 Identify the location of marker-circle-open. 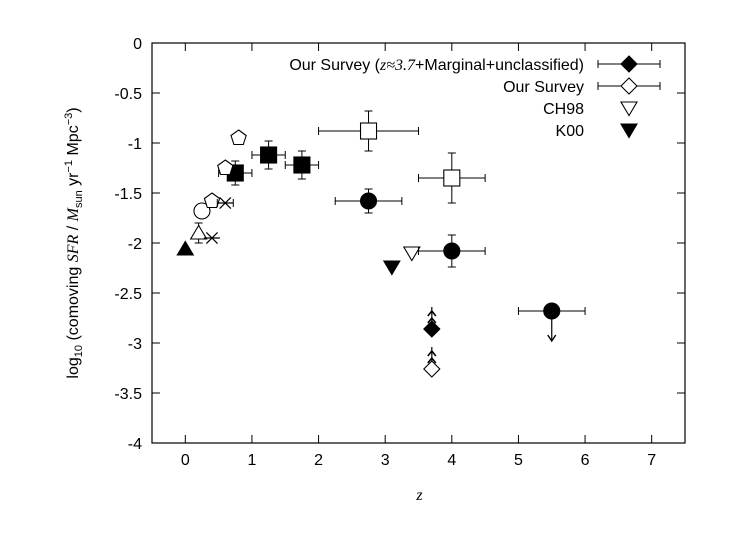
(202, 211).